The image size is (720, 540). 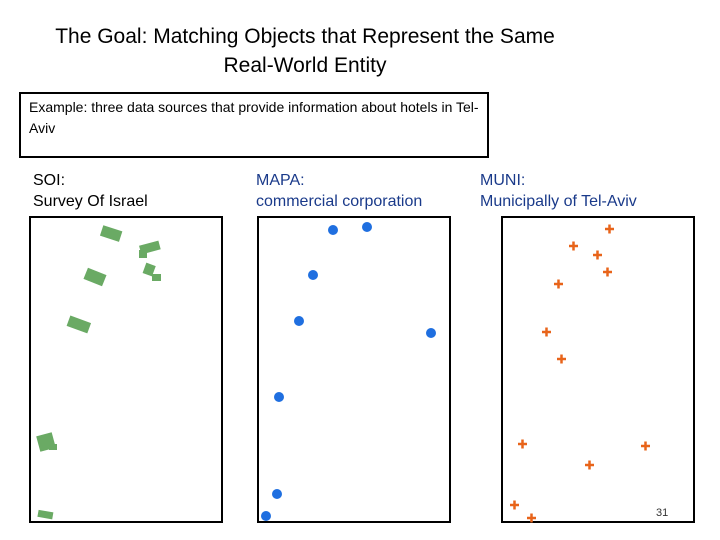 What do you see at coordinates (558, 191) in the screenshot?
I see `muni-label: MUNI: Municipally of Tel-Aviv` at bounding box center [558, 191].